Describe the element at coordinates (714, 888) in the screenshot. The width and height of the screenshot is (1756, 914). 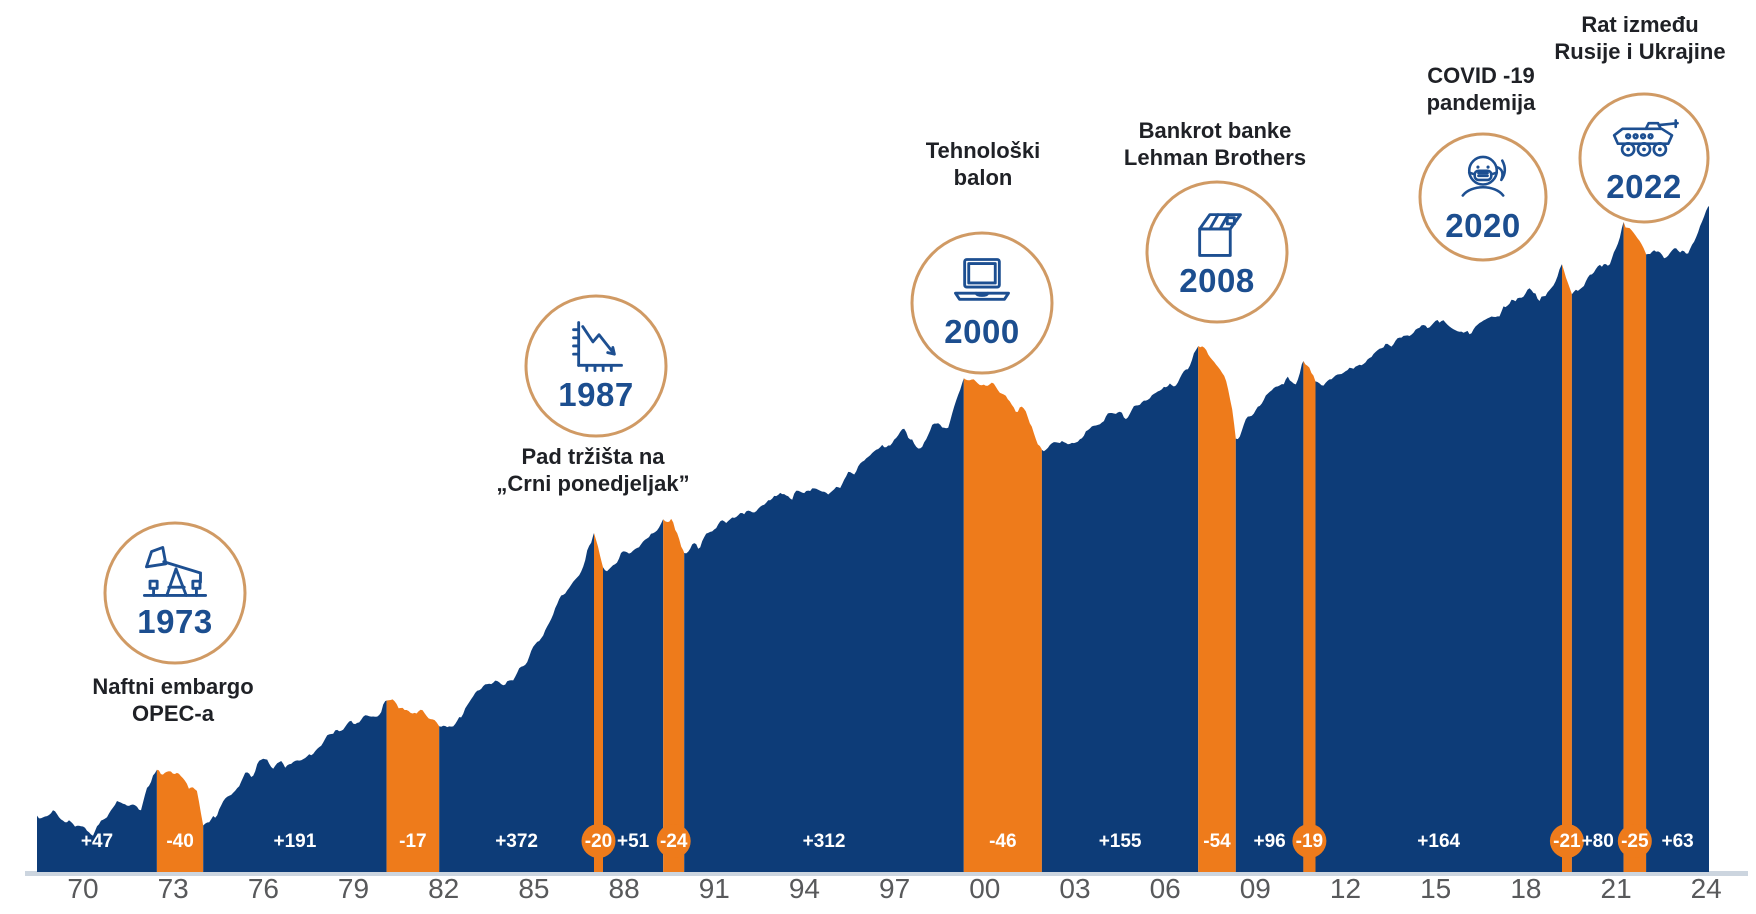
I see `x-axis-tick-label: 91` at that location.